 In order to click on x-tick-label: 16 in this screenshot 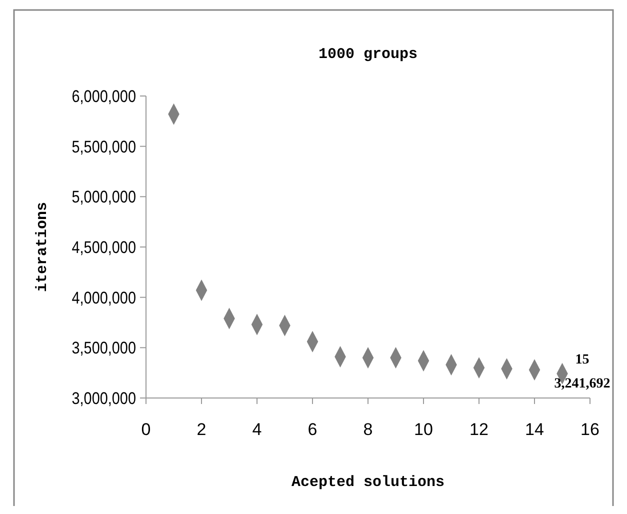, I will do `click(590, 429)`.